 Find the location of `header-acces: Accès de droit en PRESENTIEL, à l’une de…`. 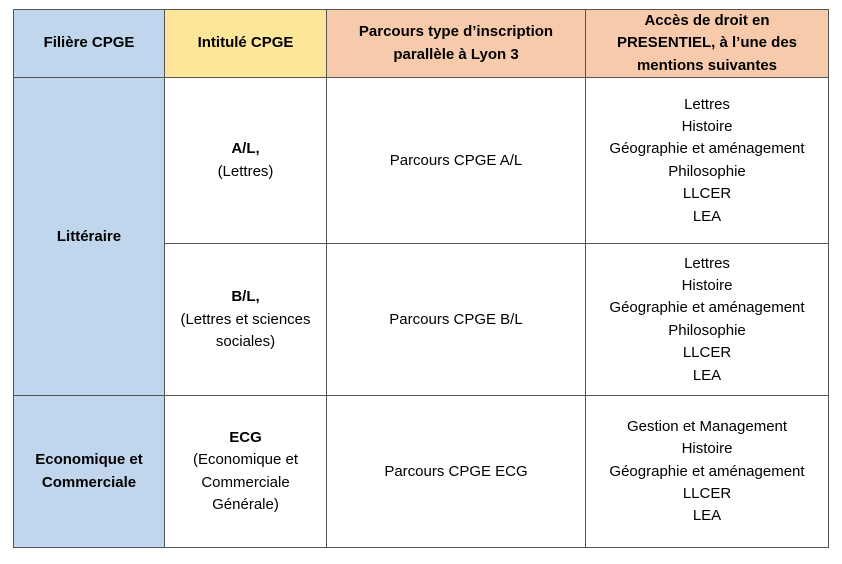

header-acces: Accès de droit en PRESENTIEL, à l’une de… is located at coordinates (707, 43).